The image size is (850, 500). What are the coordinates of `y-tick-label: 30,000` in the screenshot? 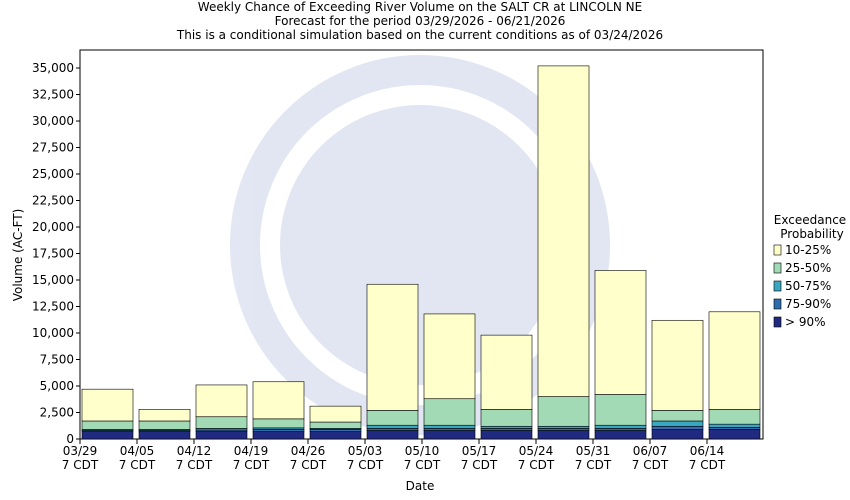 It's located at (53, 121).